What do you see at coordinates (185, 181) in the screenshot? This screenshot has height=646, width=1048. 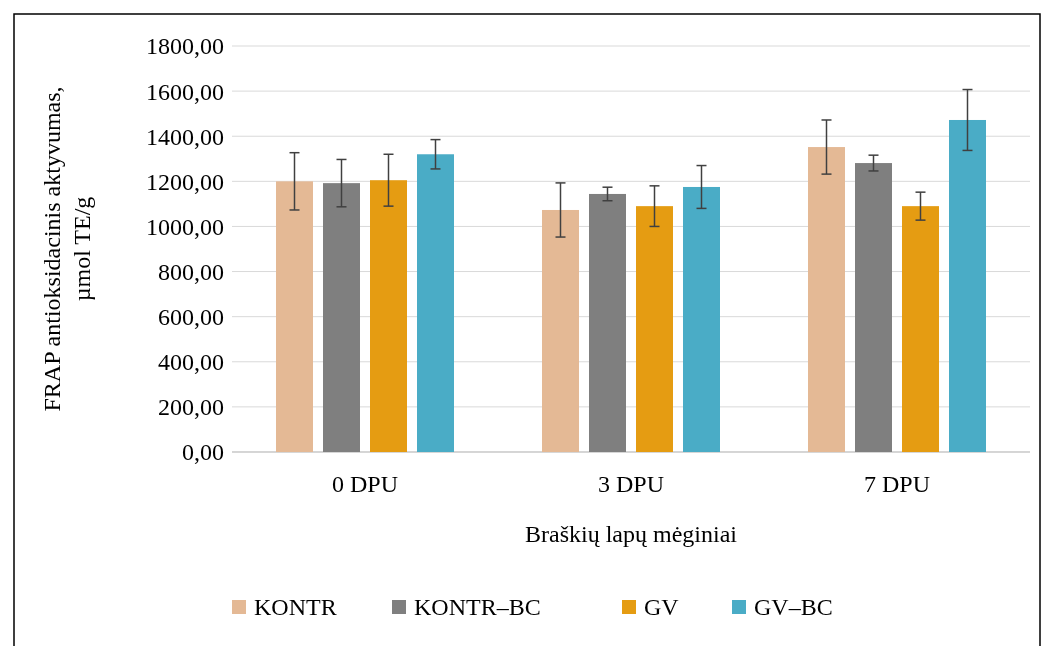 I see `y-tick-label: 1200,00` at bounding box center [185, 181].